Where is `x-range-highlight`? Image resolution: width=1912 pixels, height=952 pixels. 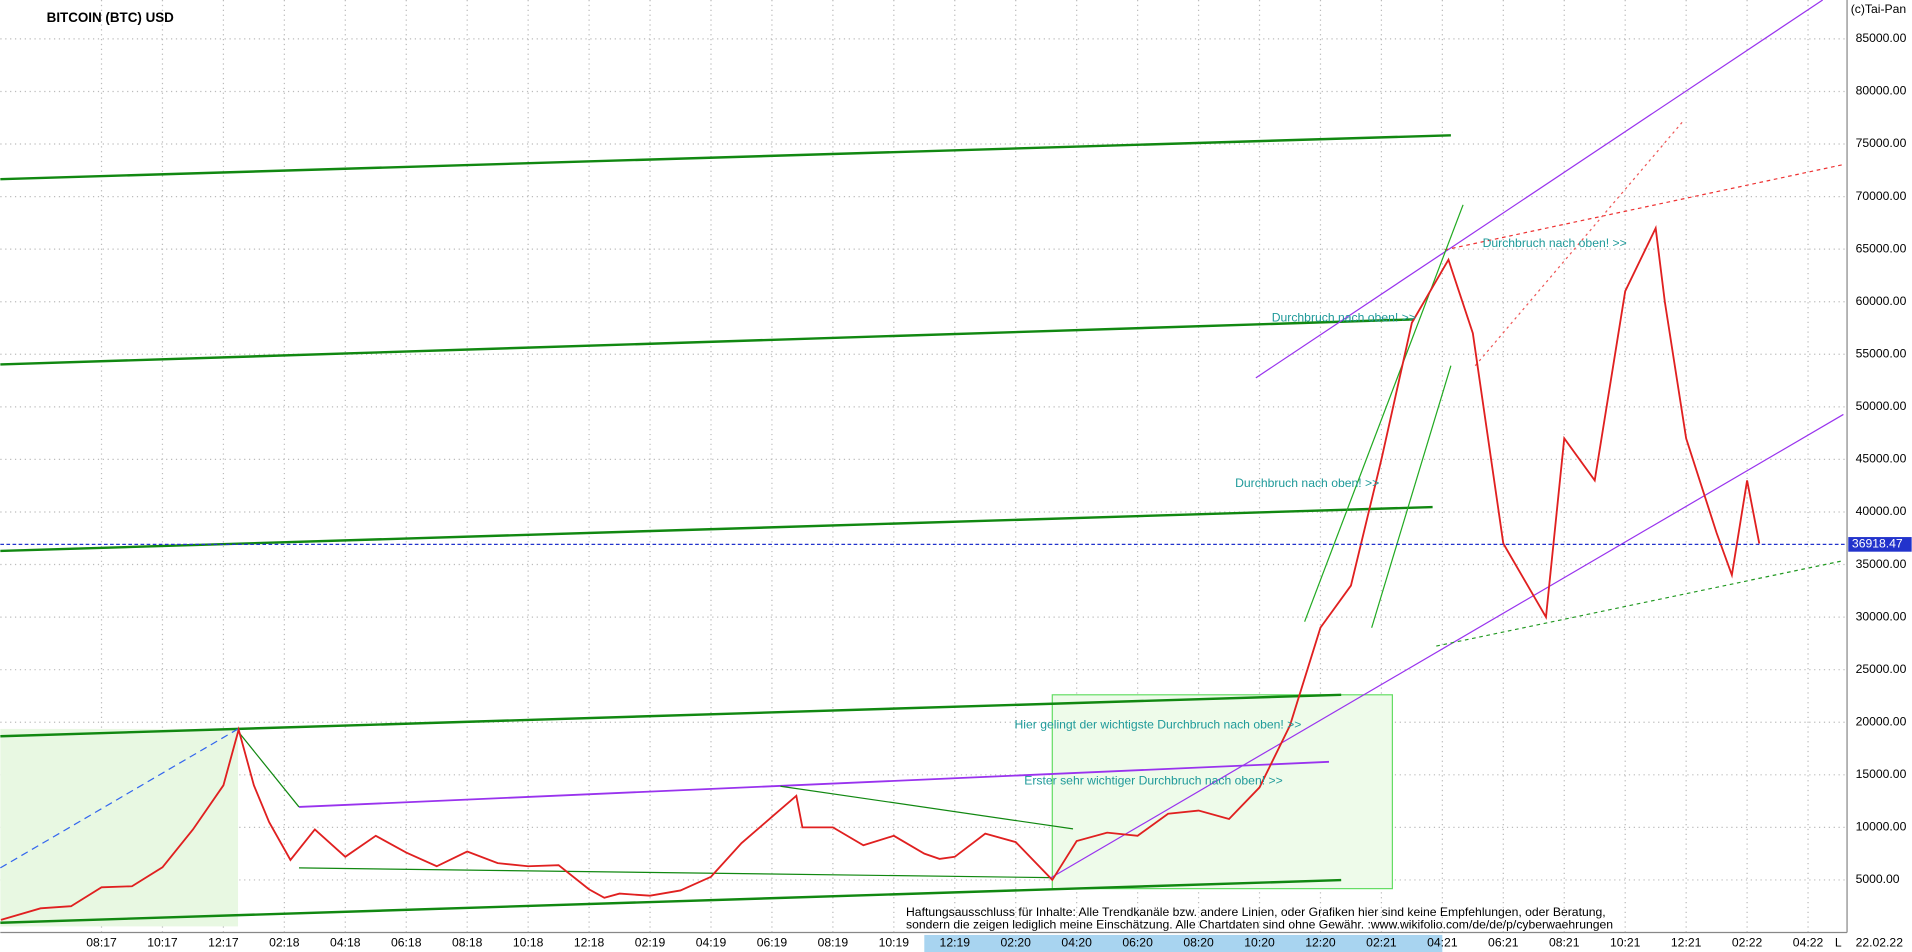 x-range-highlight is located at coordinates (1183, 943).